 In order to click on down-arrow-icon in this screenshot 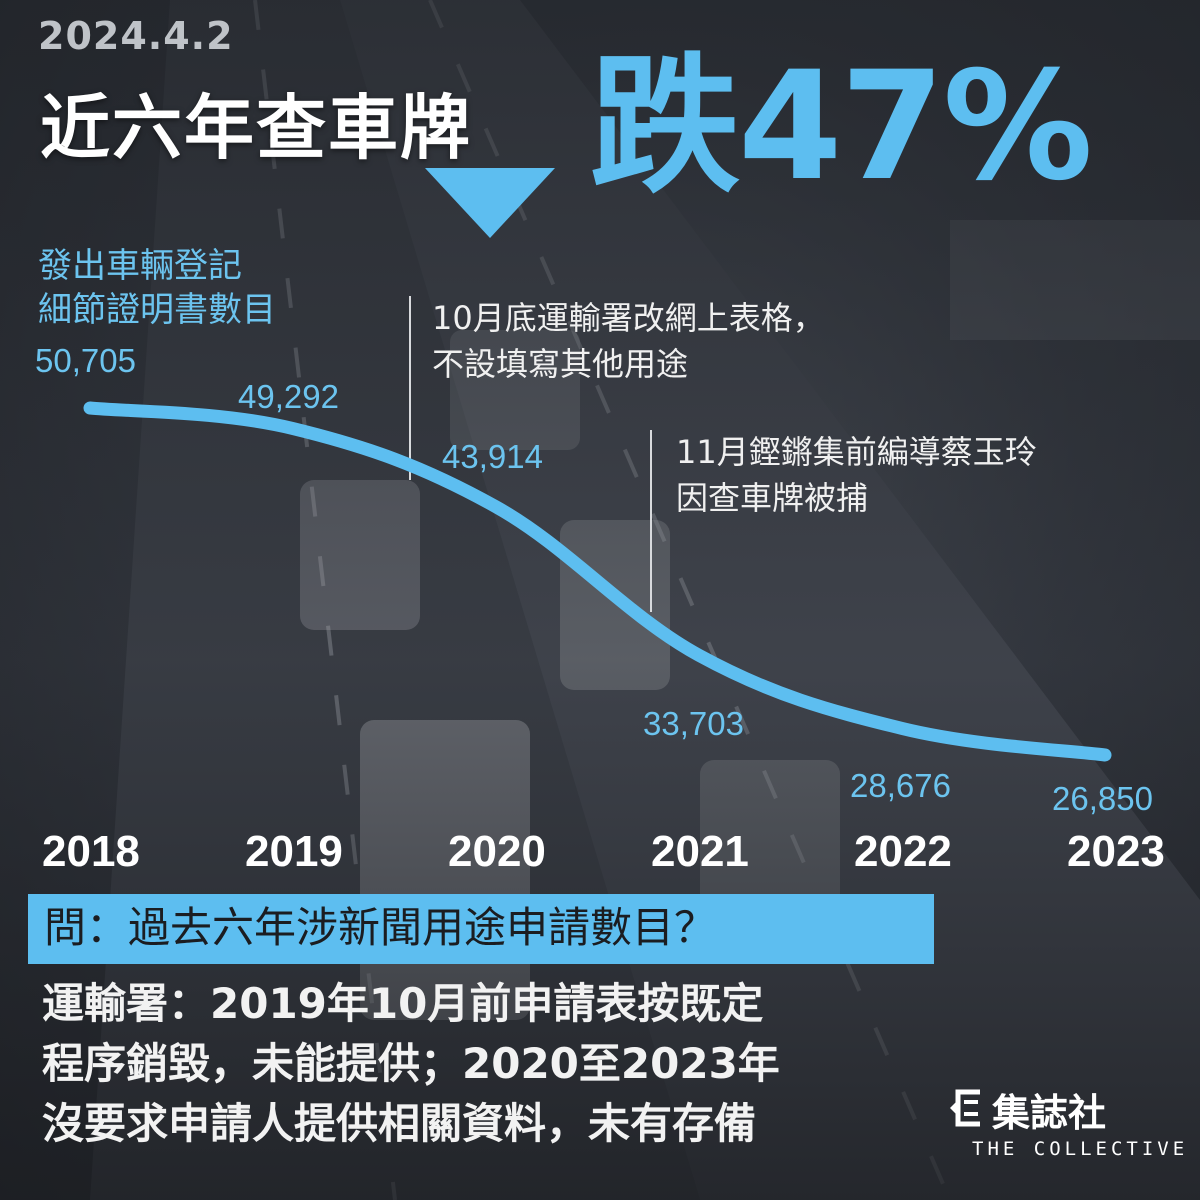, I will do `click(490, 203)`.